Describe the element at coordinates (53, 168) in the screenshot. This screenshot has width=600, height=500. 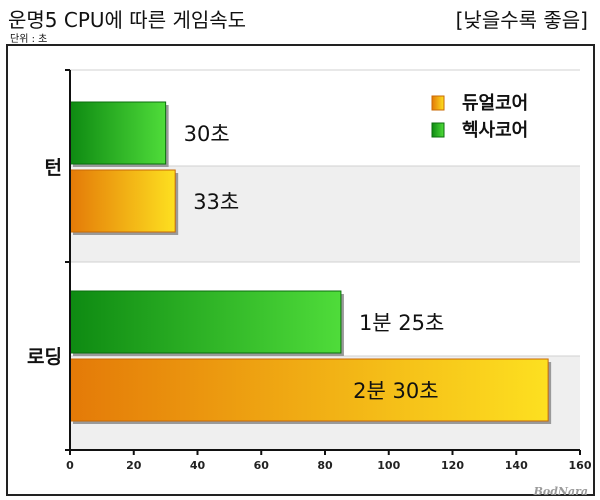
I see `category-label: 턴` at that location.